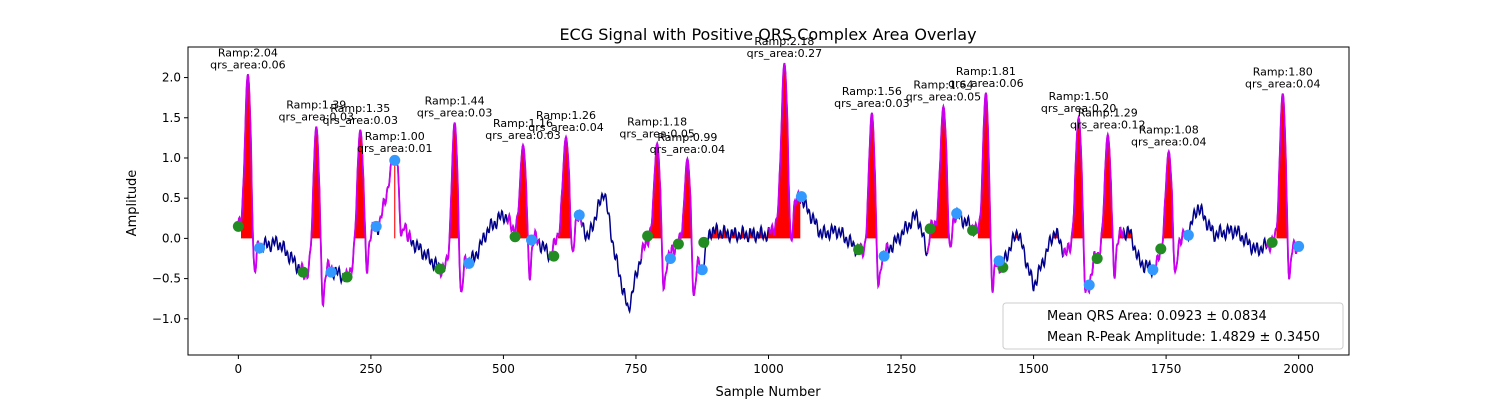 Image resolution: width=1500 pixels, height=400 pixels. Describe the element at coordinates (248, 52) in the screenshot. I see `peak-label-ramp: Ramp:2.04` at that location.